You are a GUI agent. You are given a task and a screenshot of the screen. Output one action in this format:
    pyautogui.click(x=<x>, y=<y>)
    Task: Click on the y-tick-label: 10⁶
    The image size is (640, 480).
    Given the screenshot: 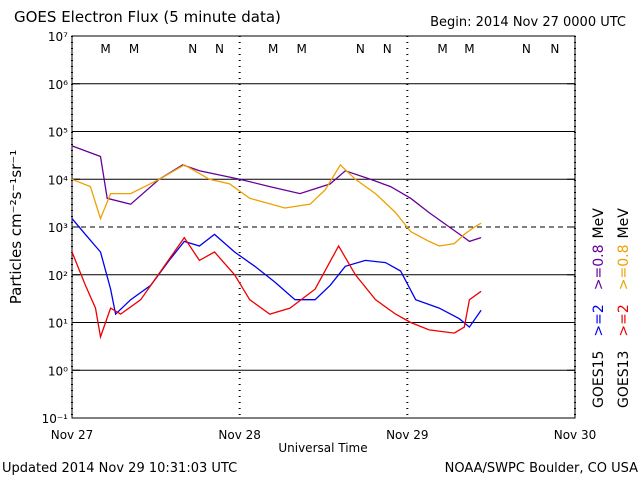 What is the action you would take?
    pyautogui.click(x=58, y=85)
    